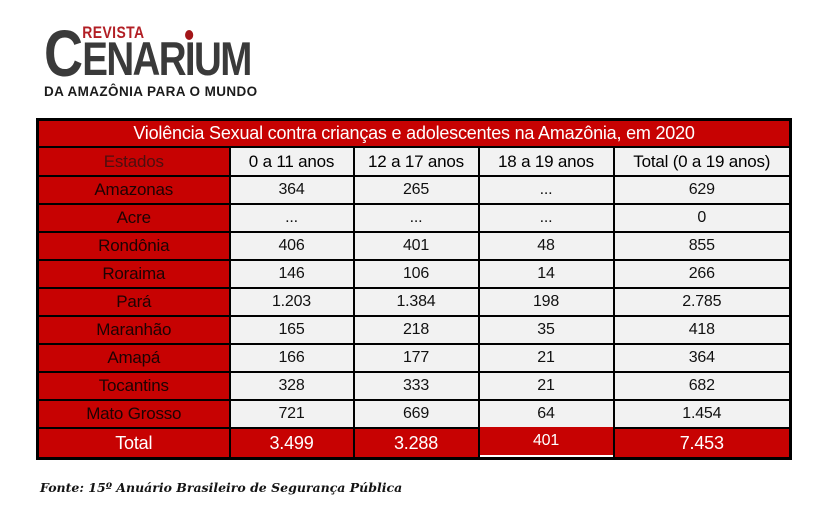 The height and width of the screenshot is (512, 822). I want to click on value-cell: 1.384, so click(416, 302).